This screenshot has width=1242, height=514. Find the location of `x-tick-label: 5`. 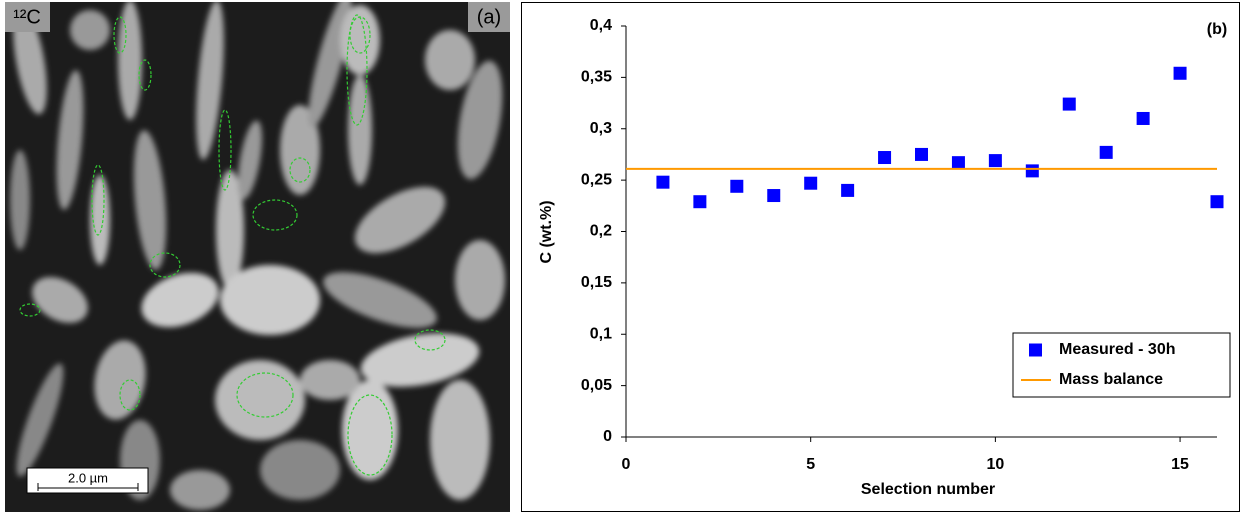

x-tick-label: 5 is located at coordinates (810, 464).